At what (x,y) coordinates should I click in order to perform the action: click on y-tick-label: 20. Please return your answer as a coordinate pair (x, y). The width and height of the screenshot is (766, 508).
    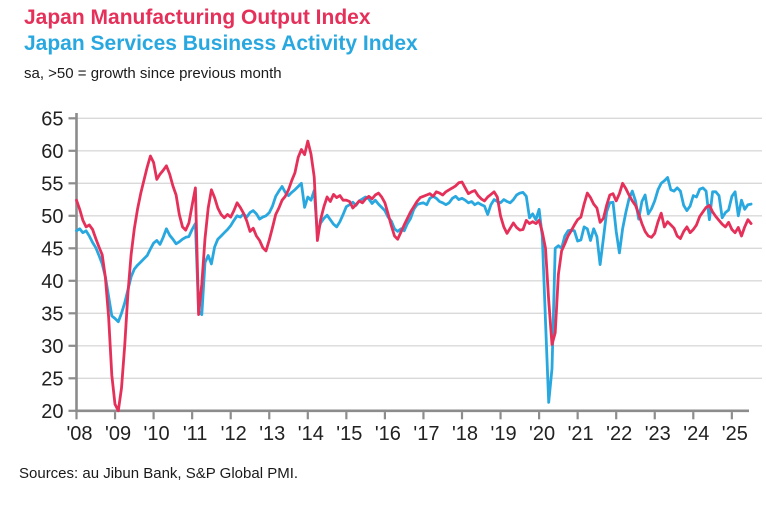
    Looking at the image, I should click on (52, 412).